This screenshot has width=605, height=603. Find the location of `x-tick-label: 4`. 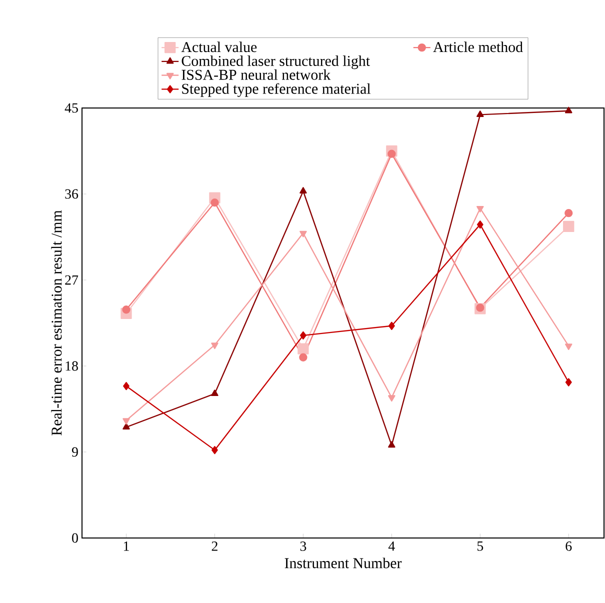

x-tick-label: 4 is located at coordinates (391, 546).